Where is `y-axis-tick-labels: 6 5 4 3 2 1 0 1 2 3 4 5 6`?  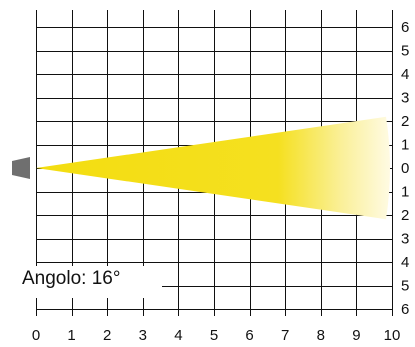
y-axis-tick-labels: 6 5 4 3 2 1 0 1 2 3 4 5 6 is located at coordinates (405, 168).